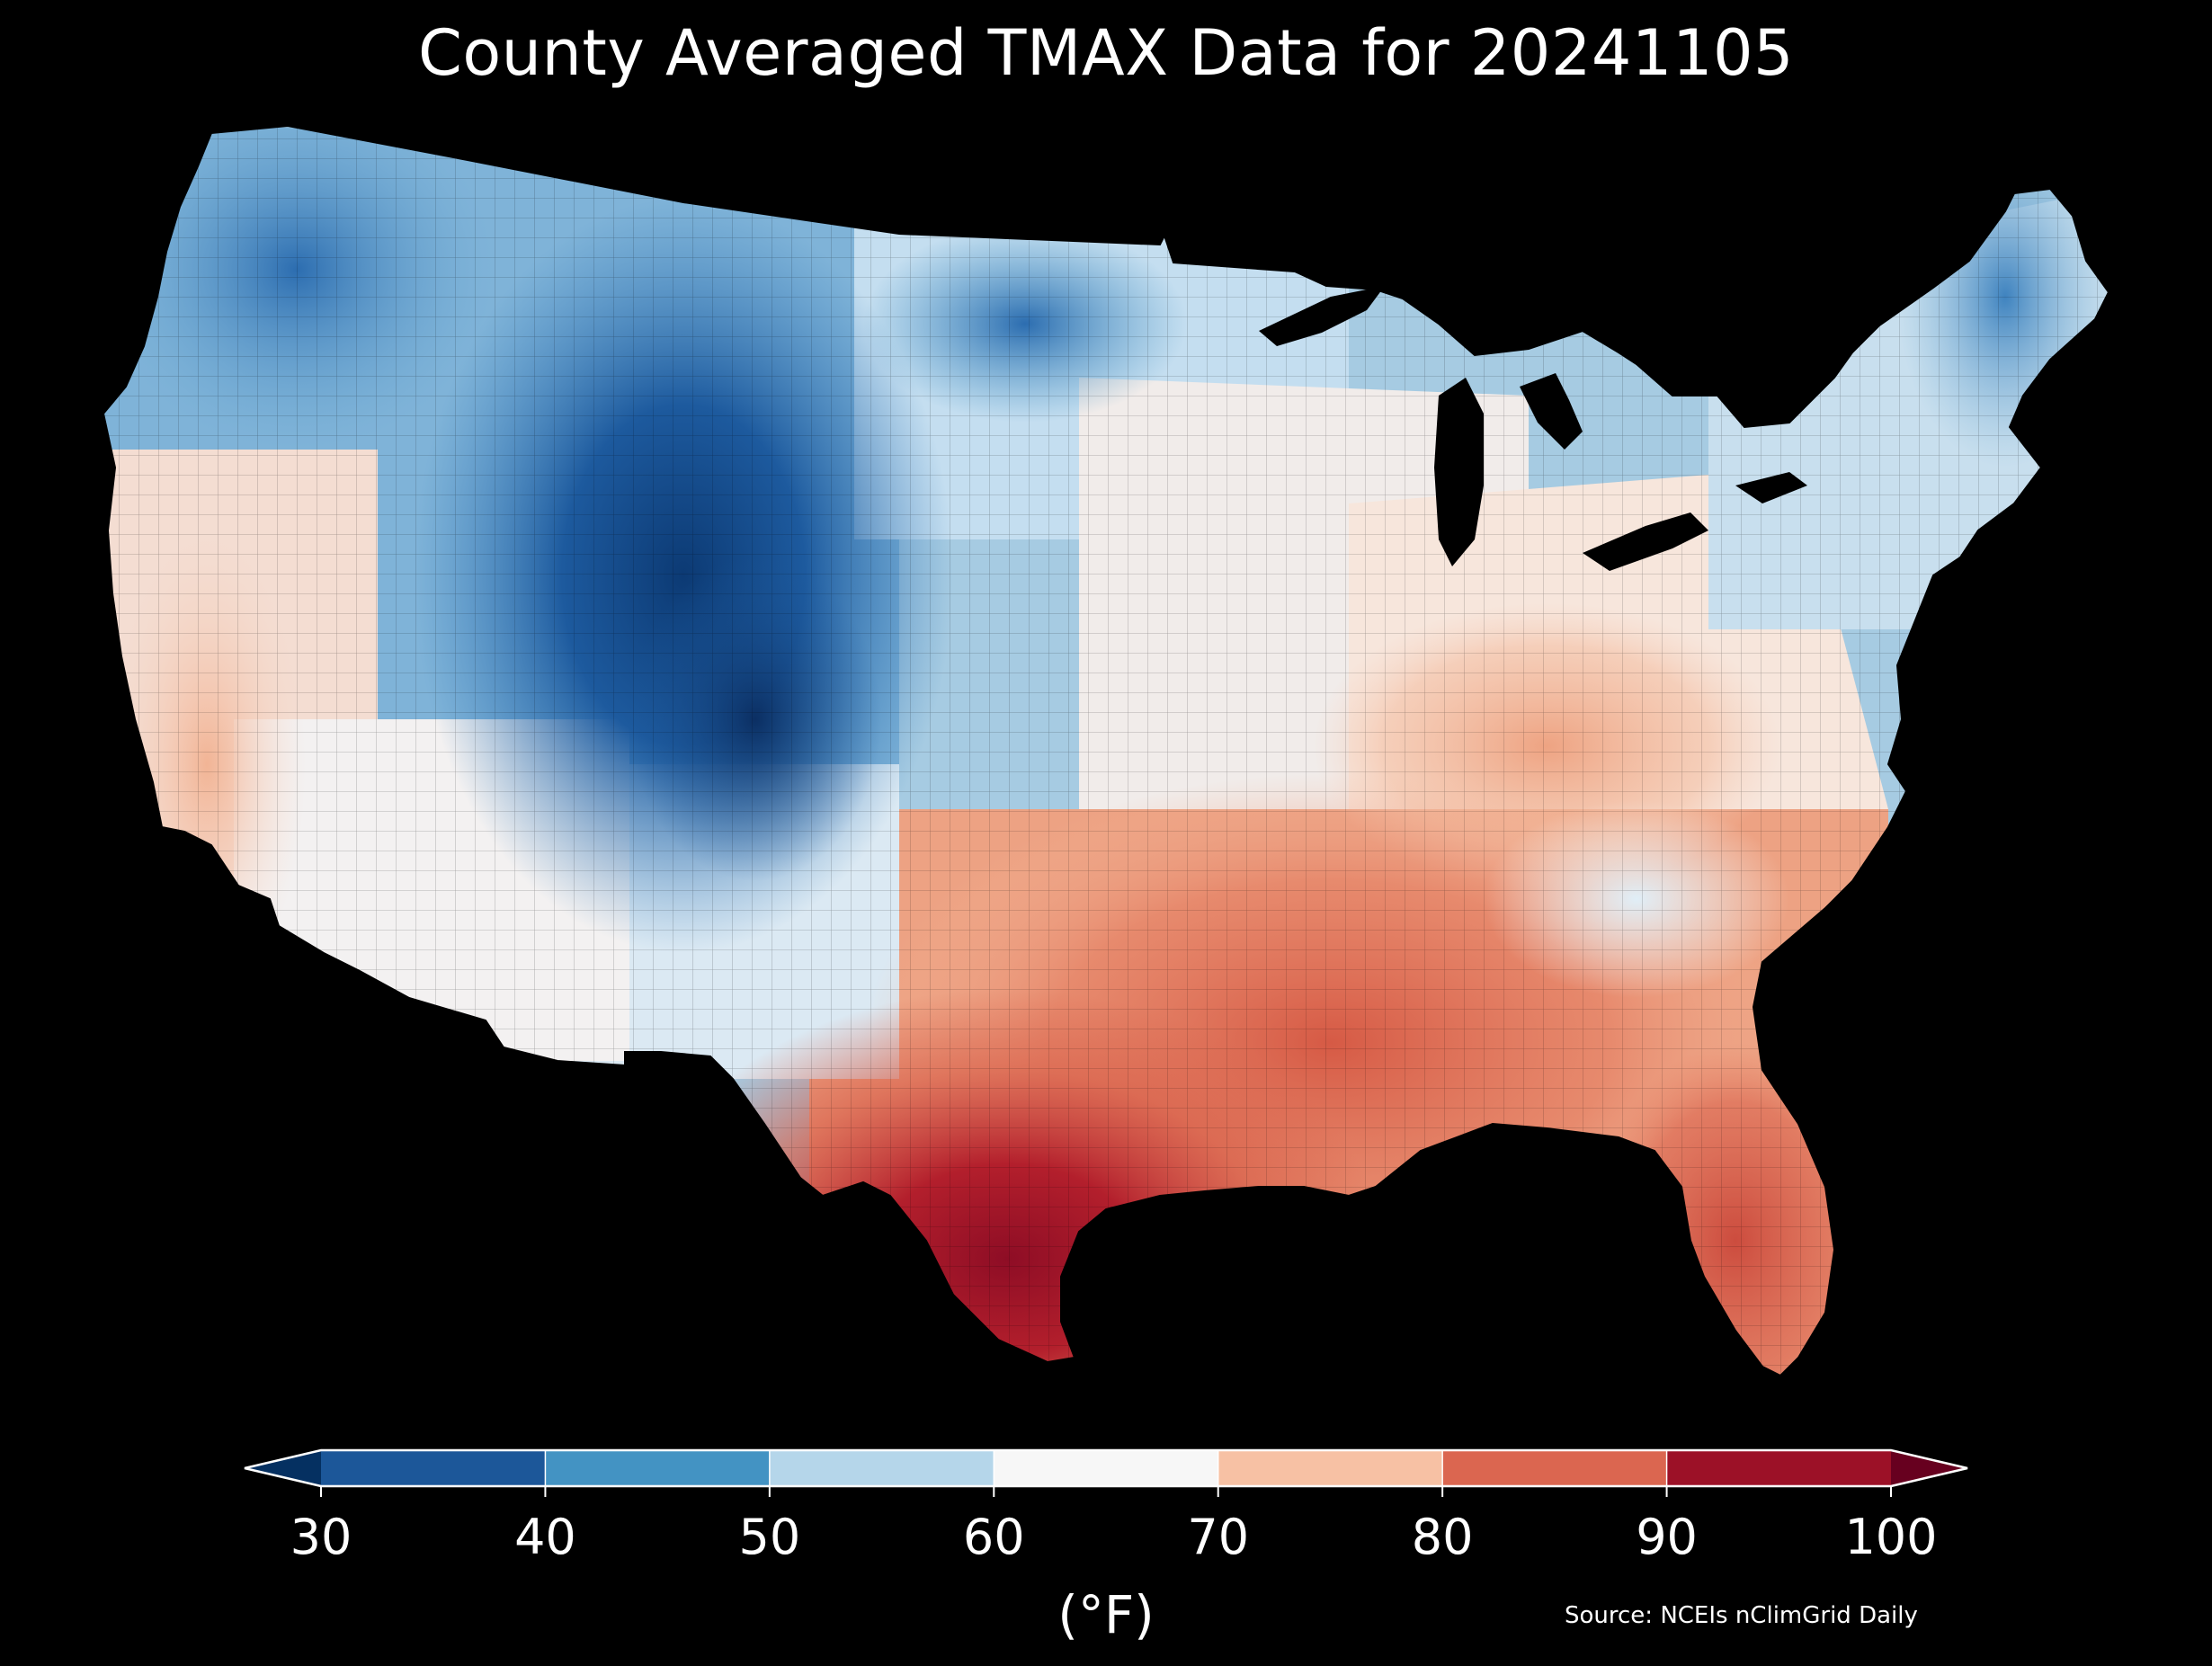 The height and width of the screenshot is (1666, 2212). I want to click on colorbar-tick-label: 30, so click(321, 1537).